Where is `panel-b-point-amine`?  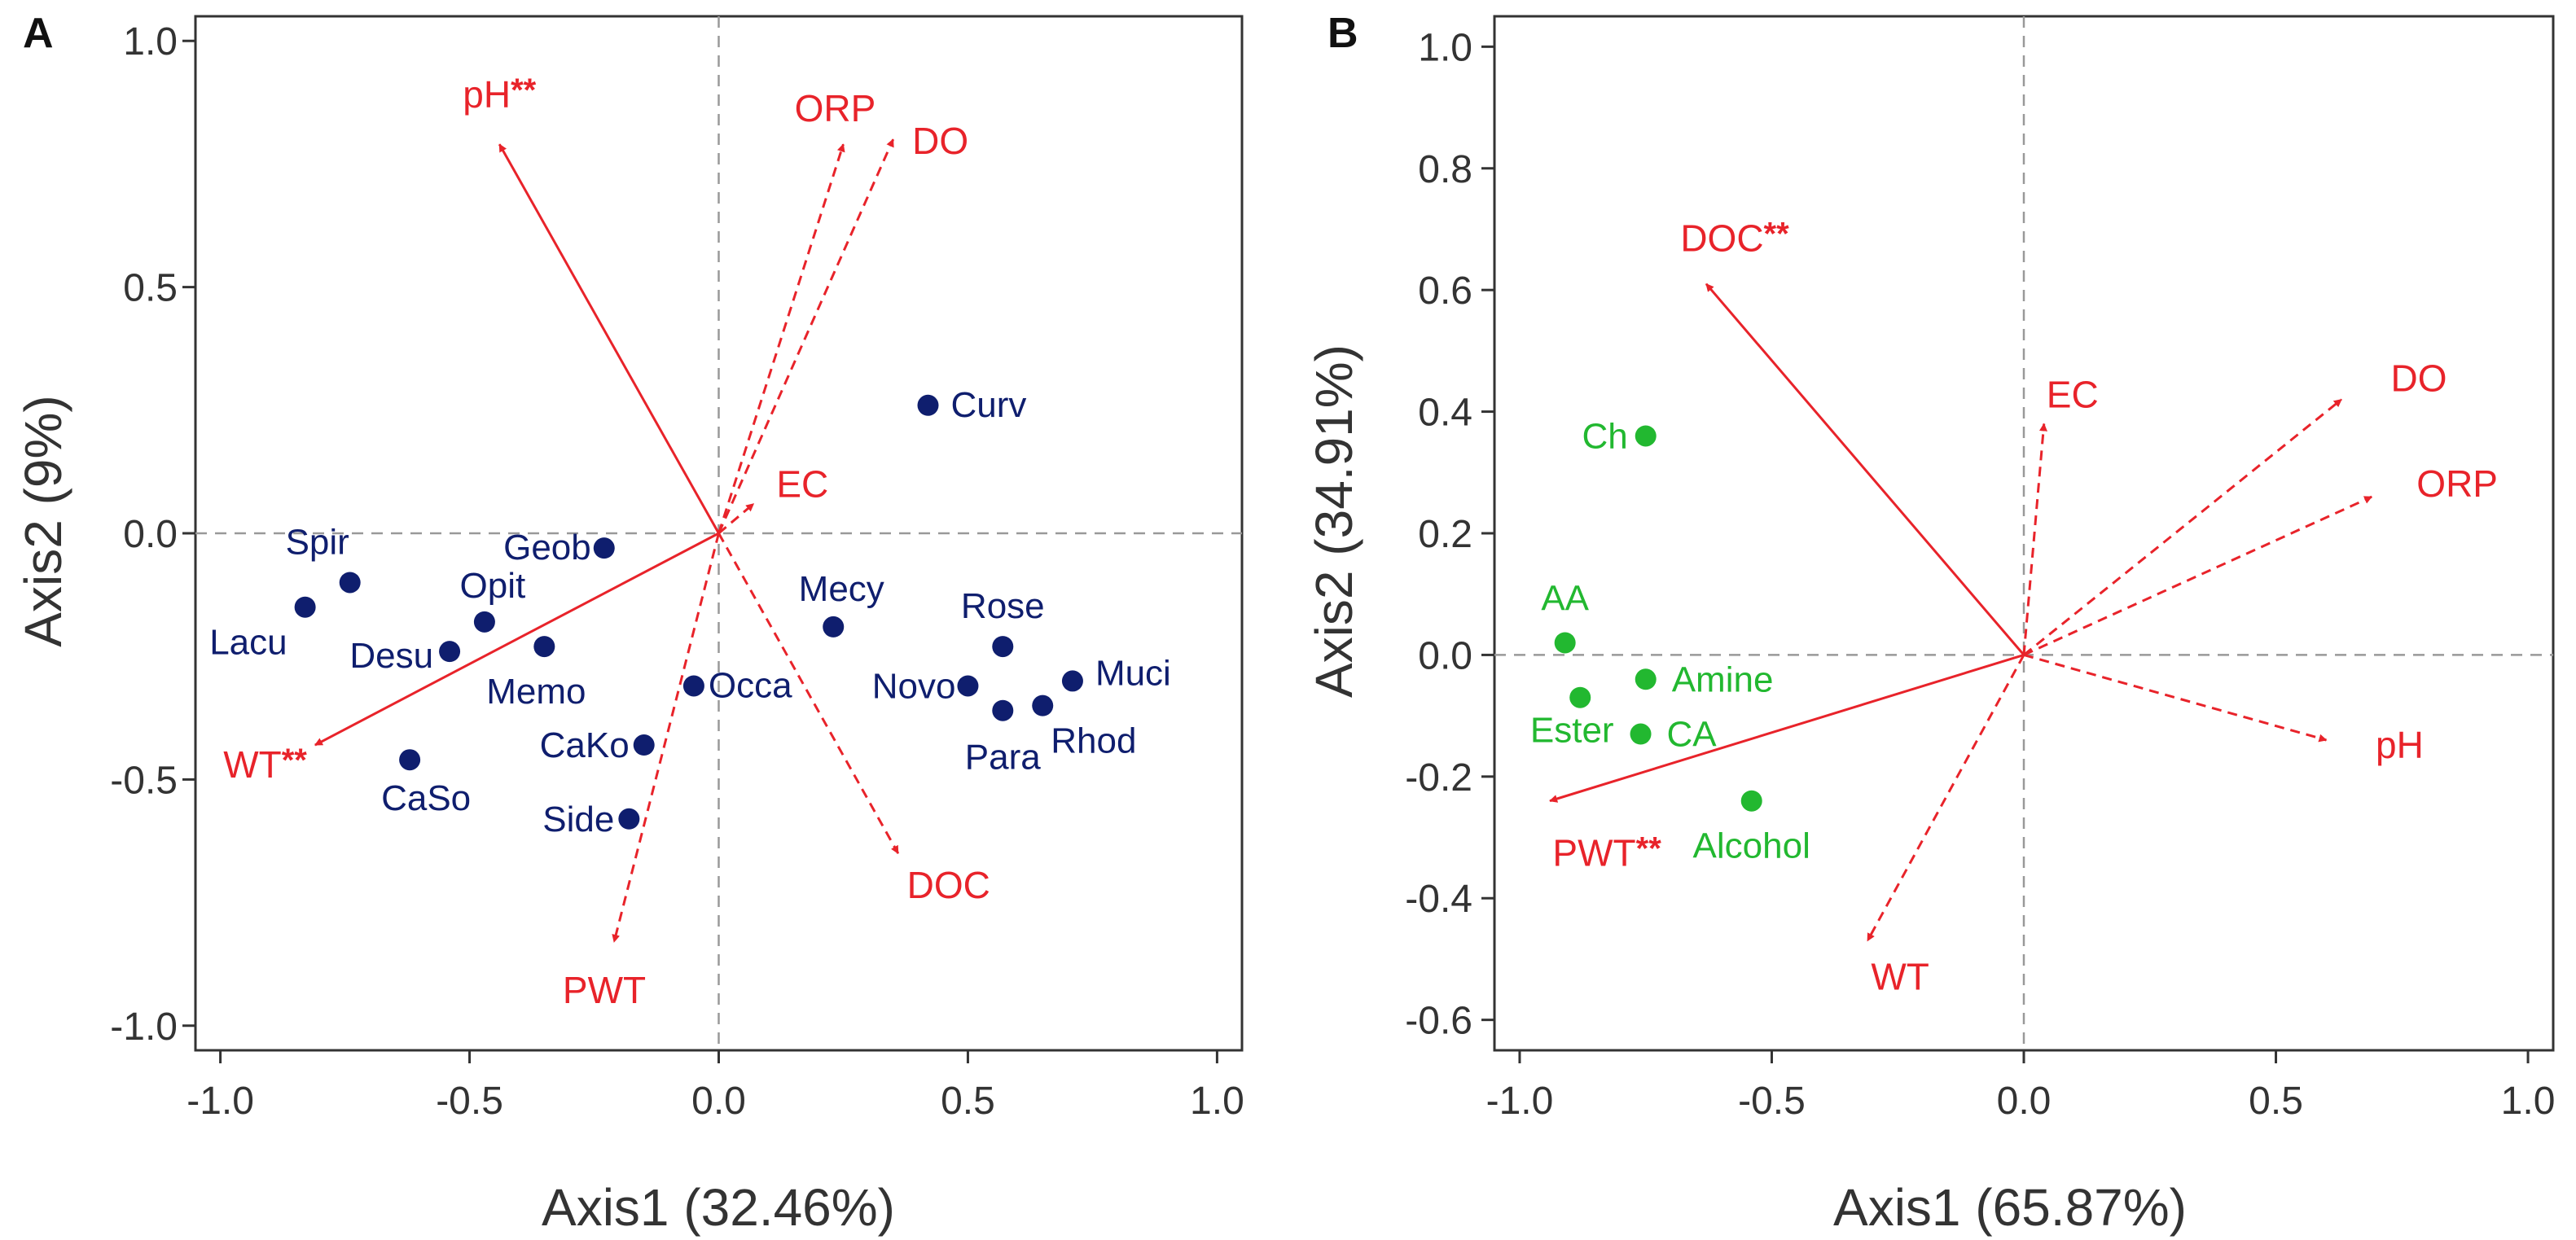
panel-b-point-amine is located at coordinates (1646, 679).